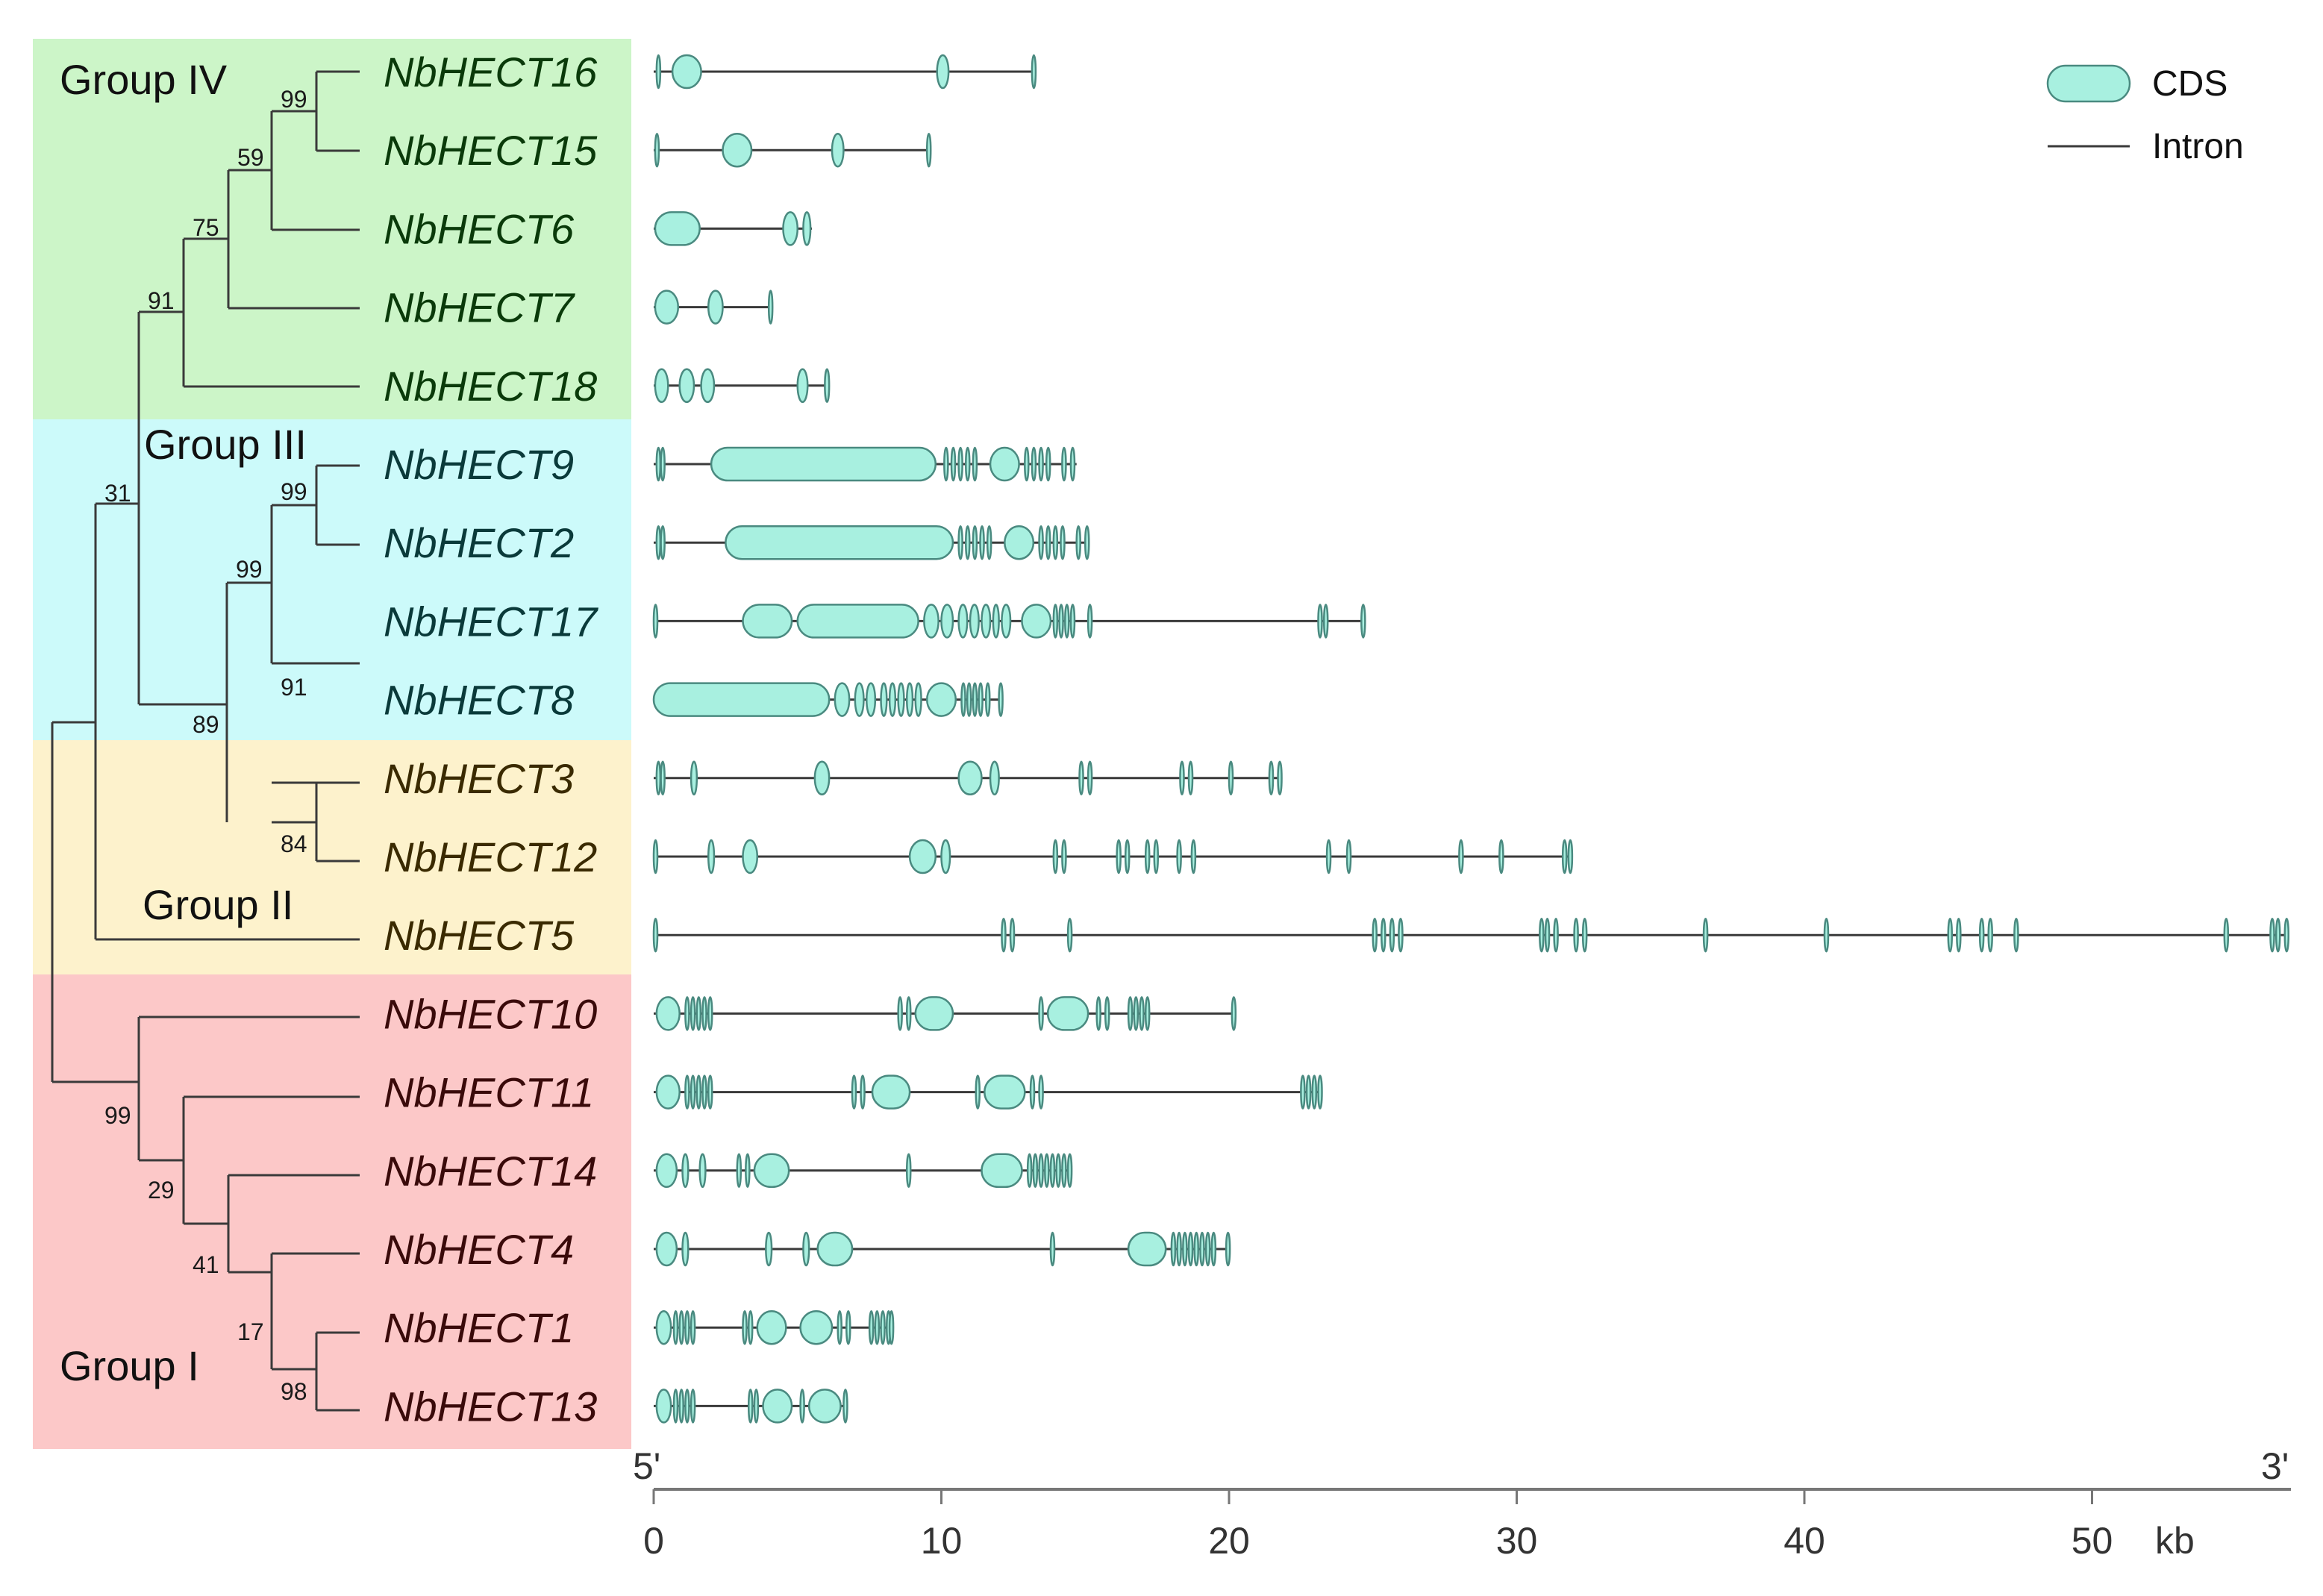 The width and height of the screenshot is (2323, 1596). What do you see at coordinates (332, 857) in the screenshot?
I see `group-ii-background` at bounding box center [332, 857].